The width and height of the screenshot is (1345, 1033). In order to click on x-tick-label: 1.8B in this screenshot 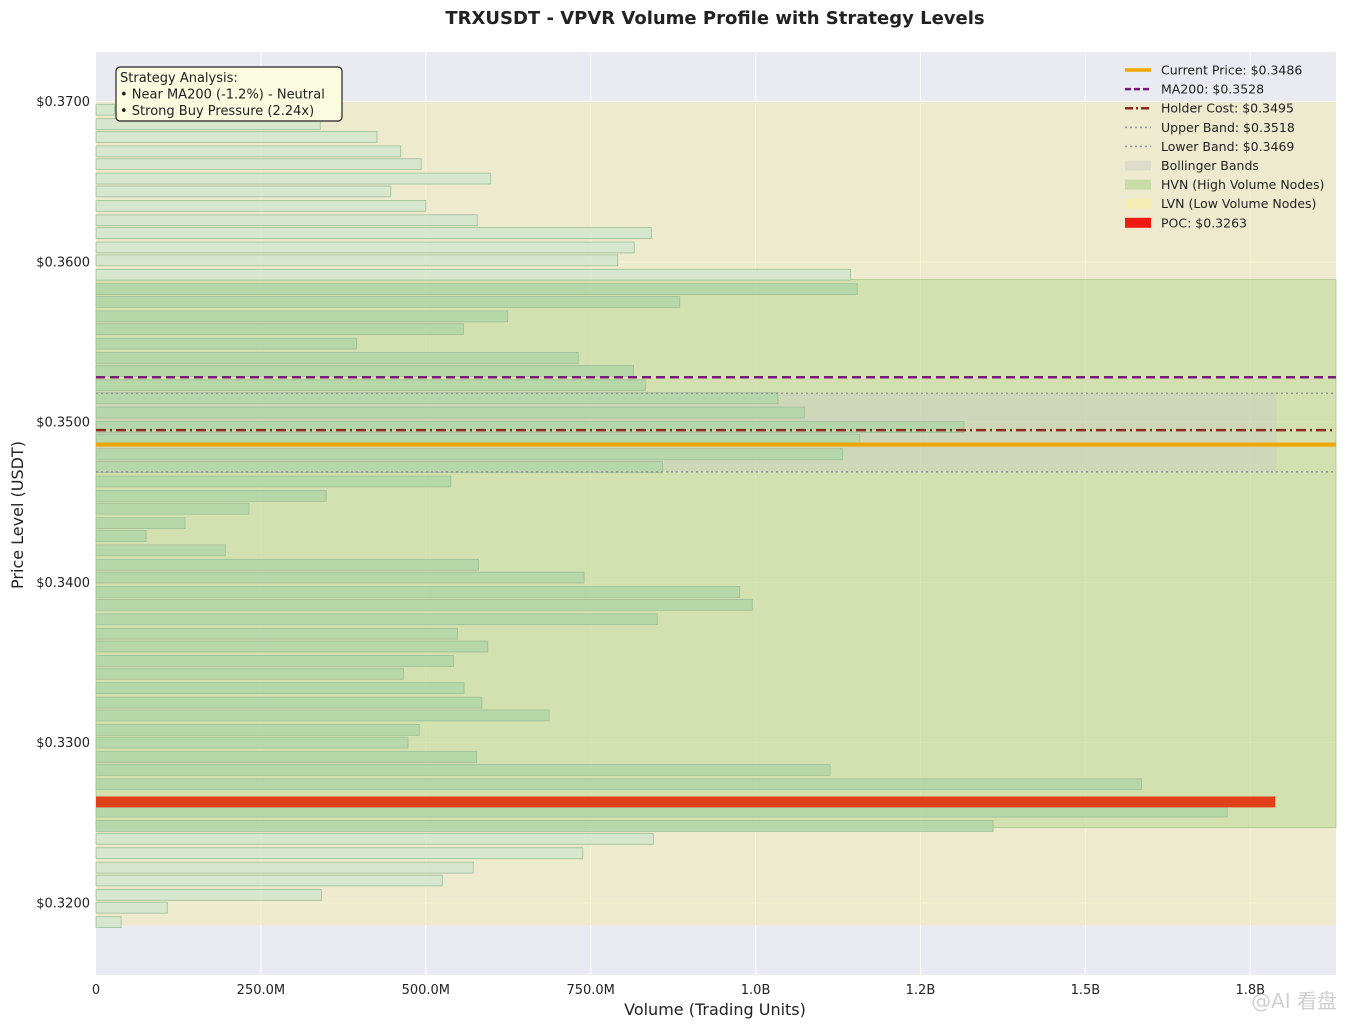, I will do `click(1250, 990)`.